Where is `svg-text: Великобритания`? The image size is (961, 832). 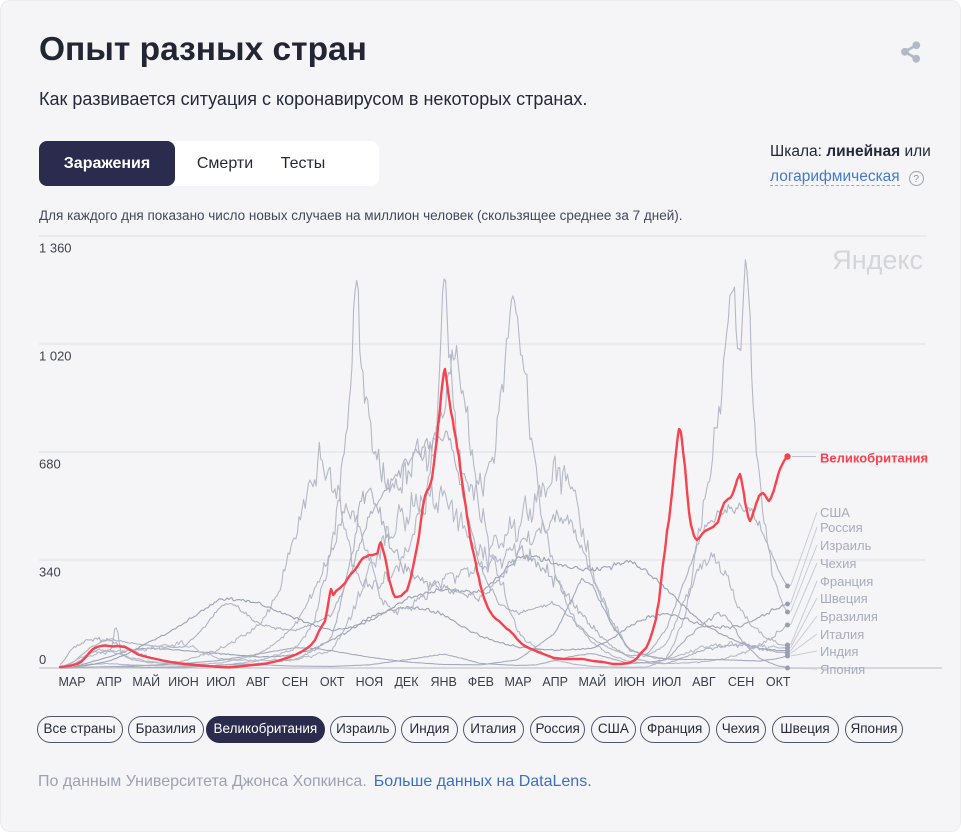 svg-text: Великобритания is located at coordinates (874, 458).